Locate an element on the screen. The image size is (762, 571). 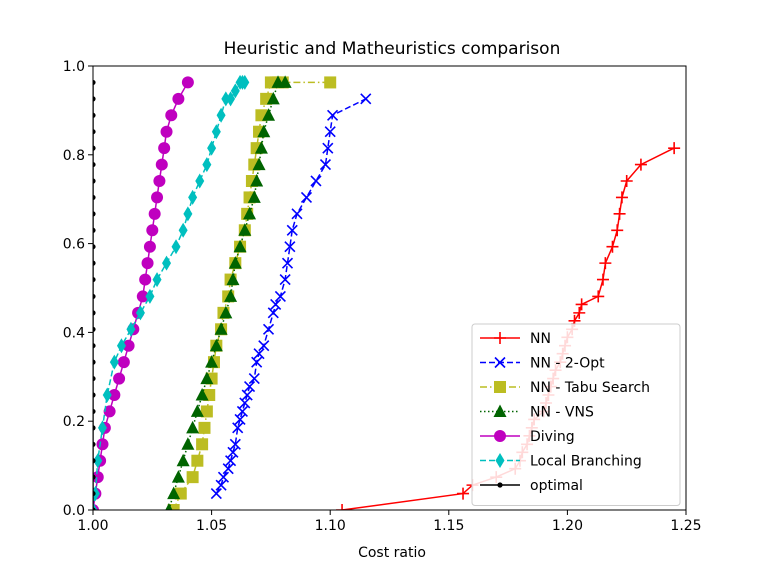
y-tick-label: 0.8 is located at coordinates (74, 156).